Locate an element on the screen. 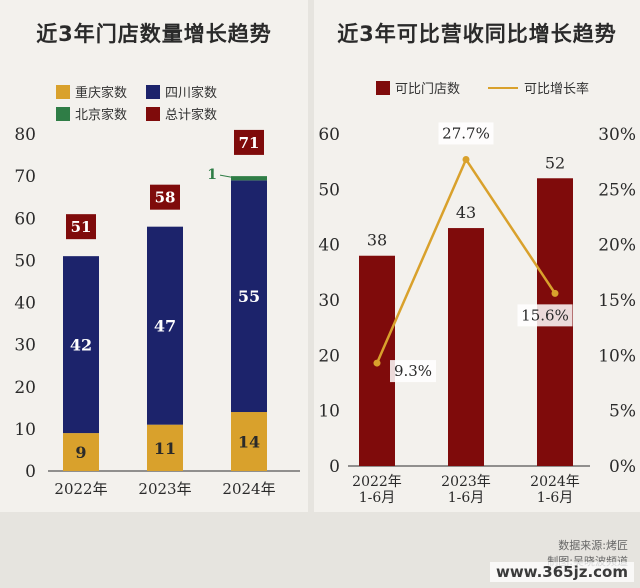 This screenshot has height=588, width=640. legend-swatch-total is located at coordinates (153, 113).